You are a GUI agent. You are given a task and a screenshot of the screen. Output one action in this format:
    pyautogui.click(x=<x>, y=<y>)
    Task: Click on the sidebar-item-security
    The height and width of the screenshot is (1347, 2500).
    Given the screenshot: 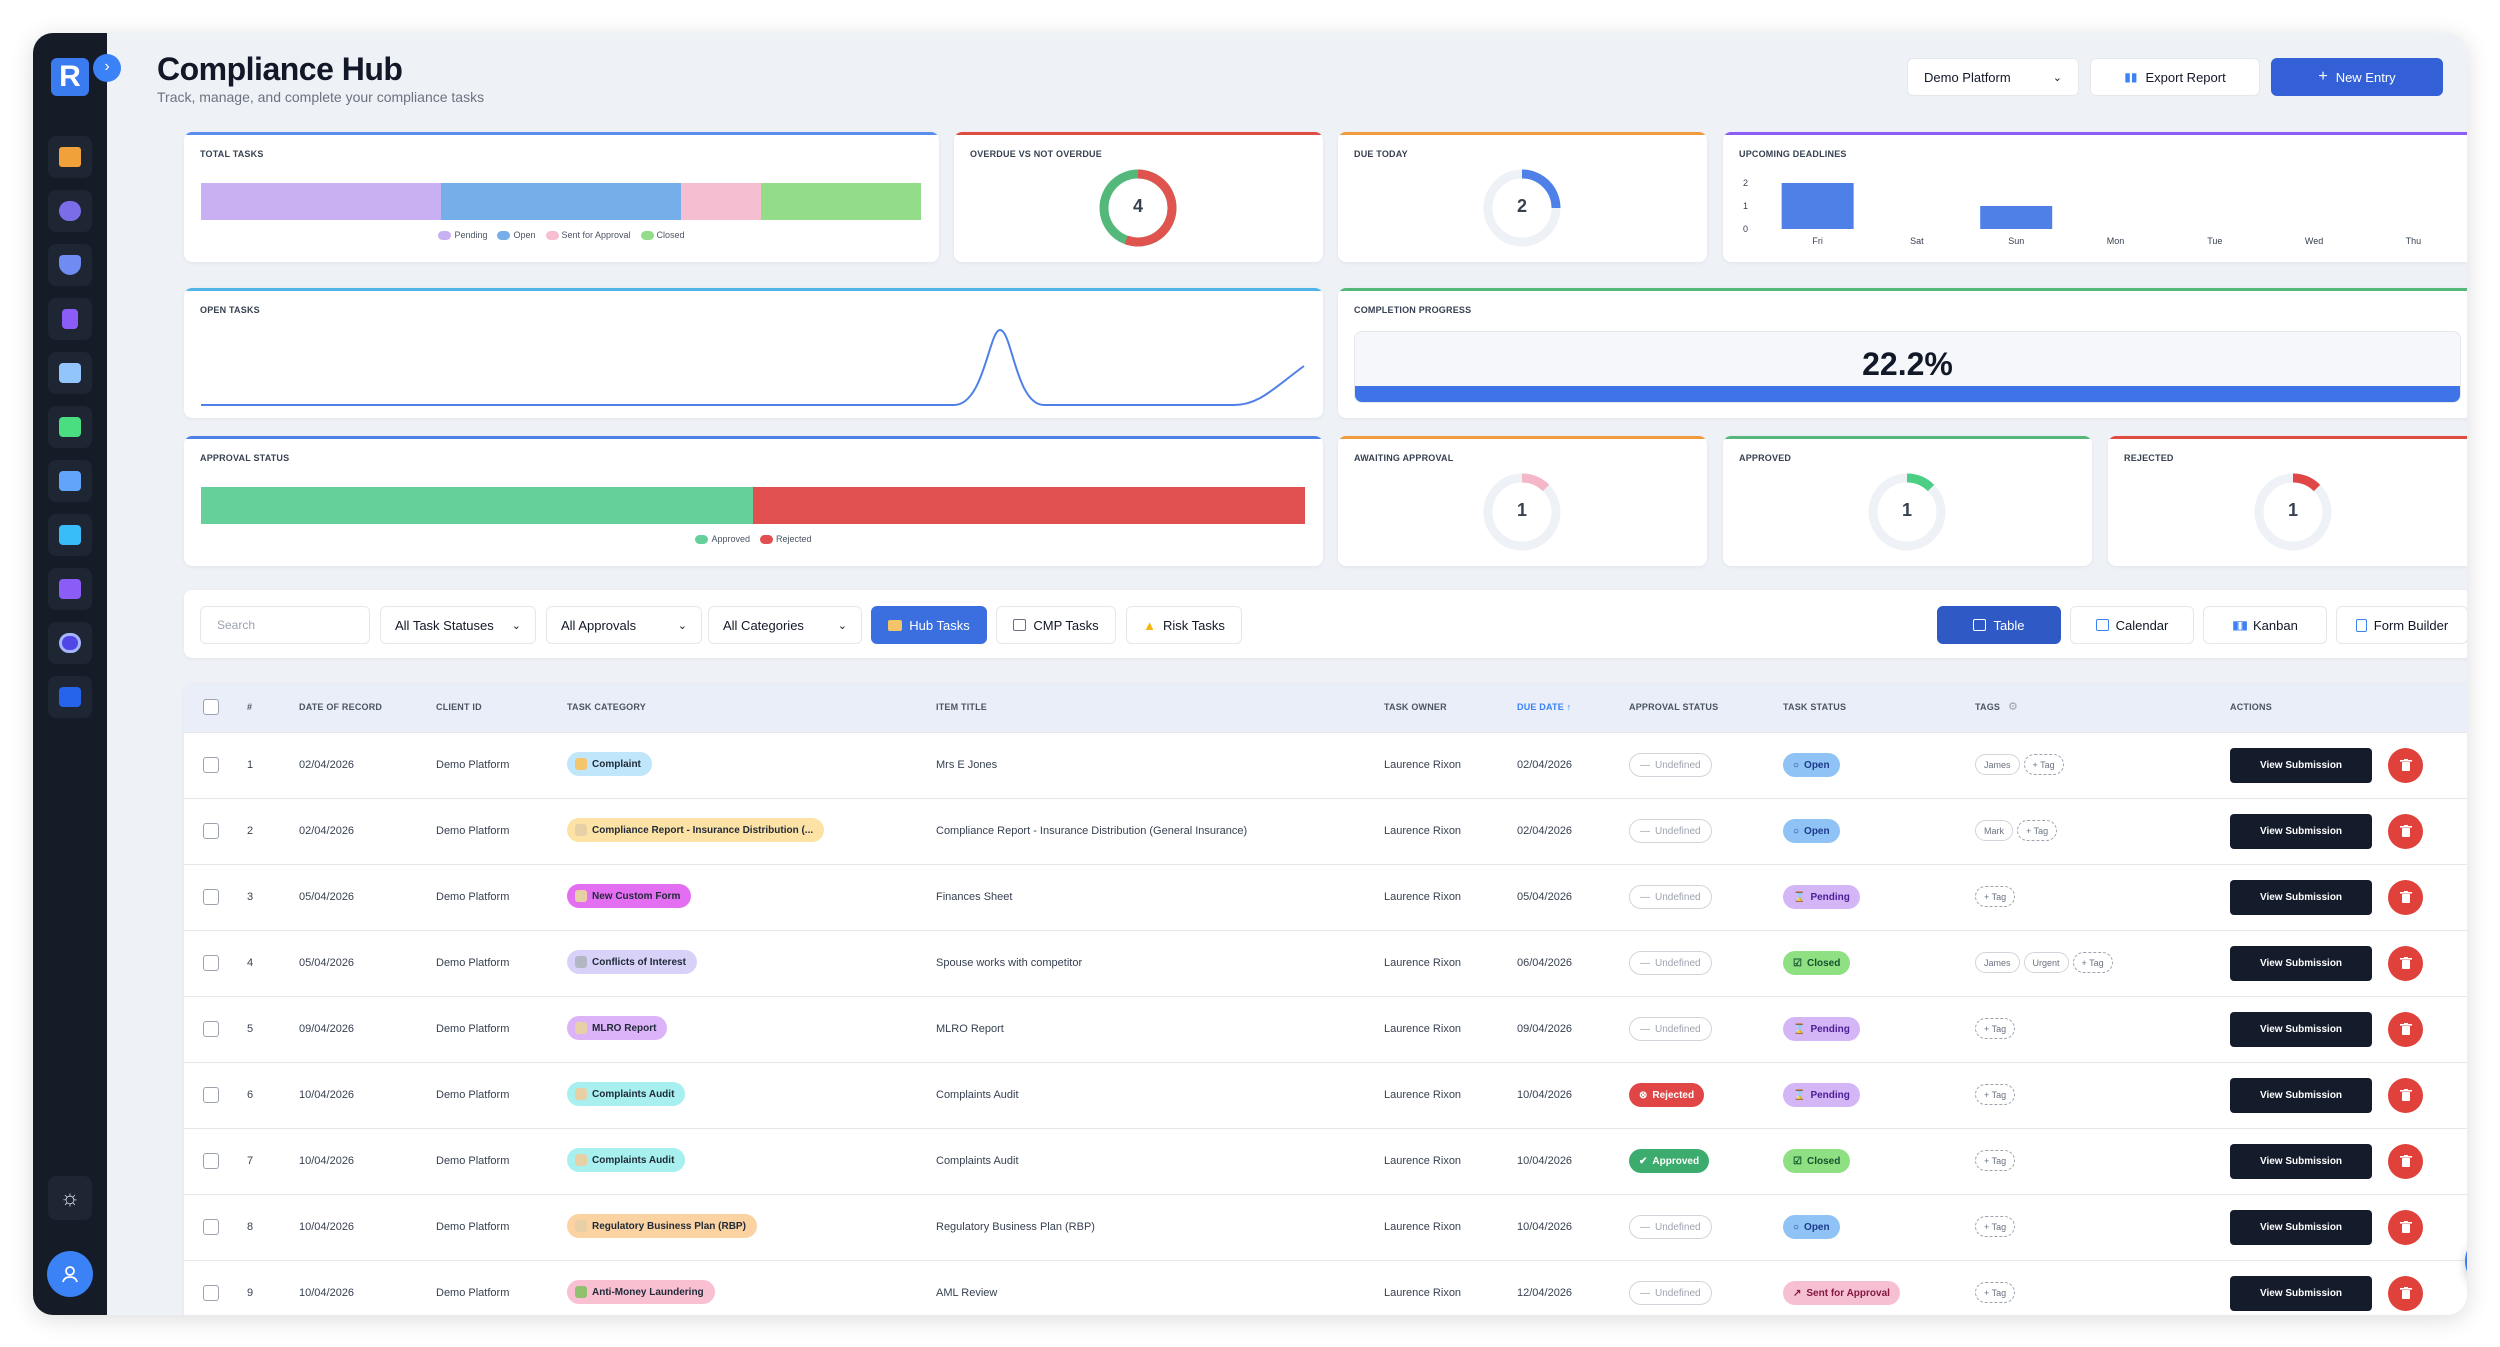 What is the action you would take?
    pyautogui.click(x=70, y=265)
    